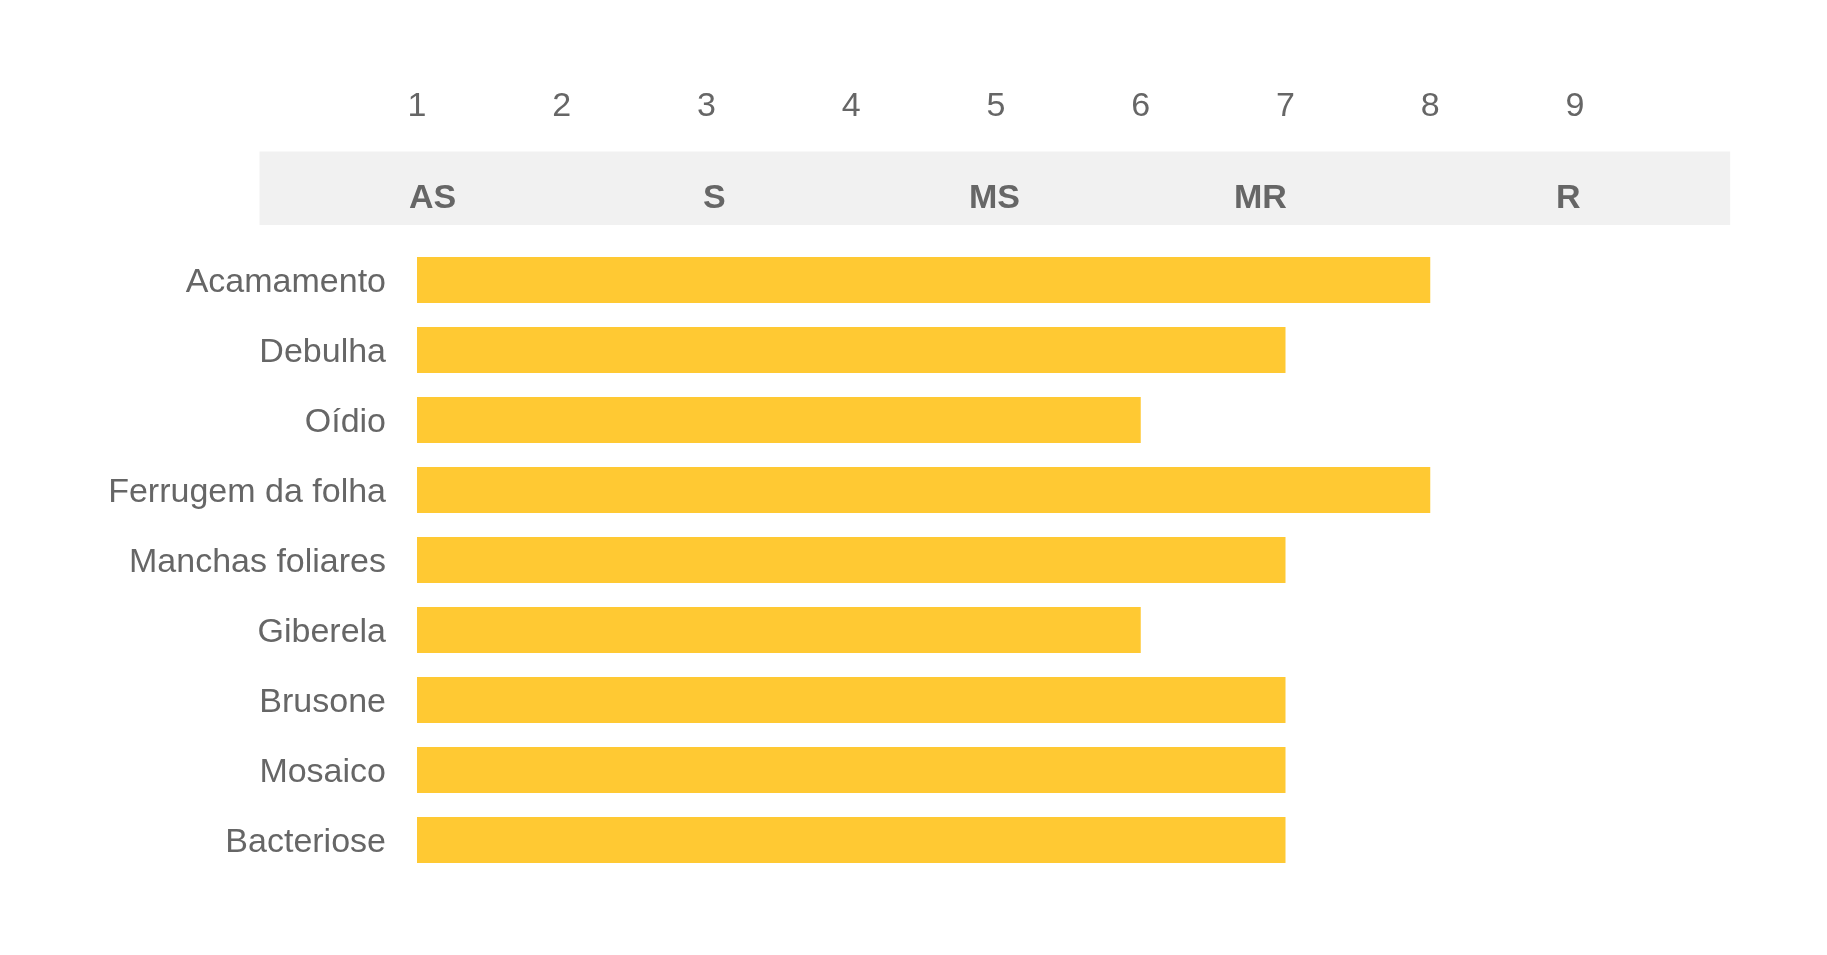  I want to click on text: AS, so click(433, 196).